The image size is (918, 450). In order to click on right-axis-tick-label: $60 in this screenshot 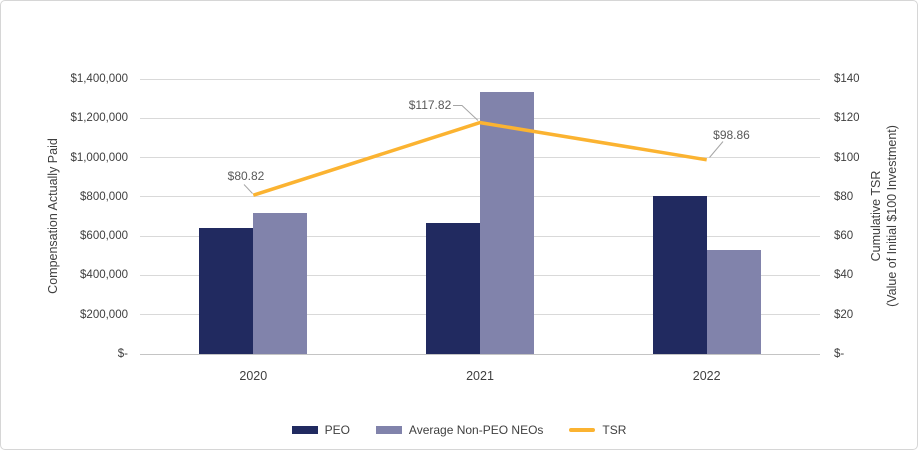, I will do `click(844, 236)`.